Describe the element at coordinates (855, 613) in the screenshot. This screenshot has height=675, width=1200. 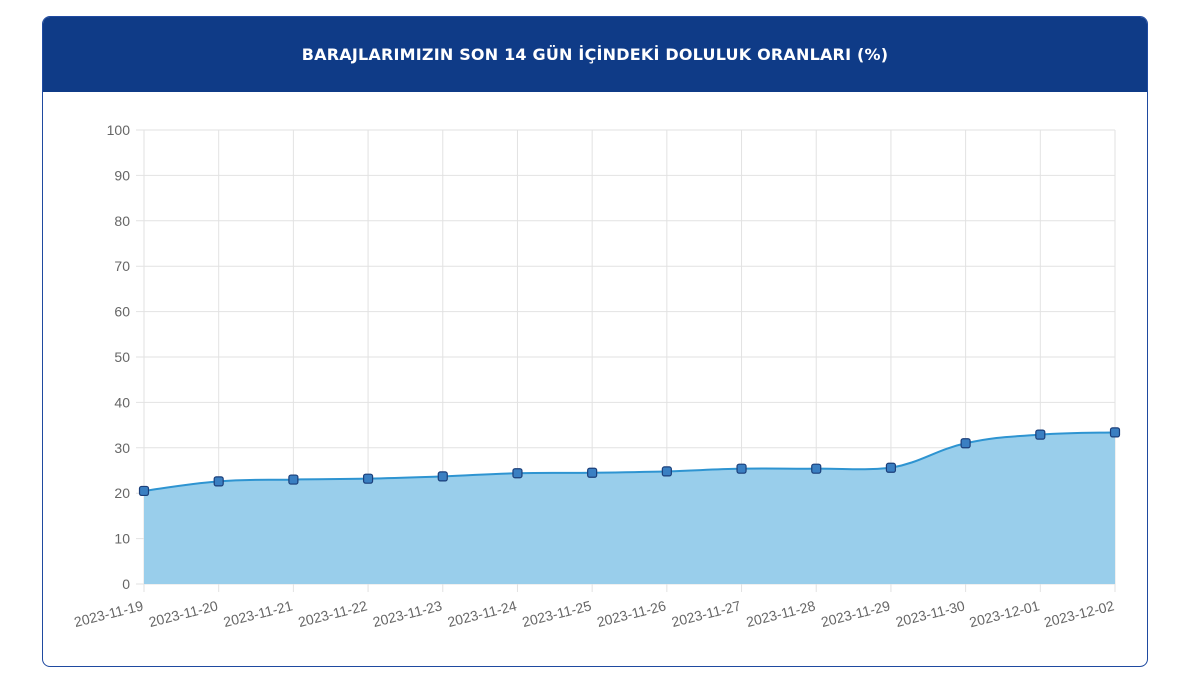
I see `x-tick-label: 2023-11-29` at that location.